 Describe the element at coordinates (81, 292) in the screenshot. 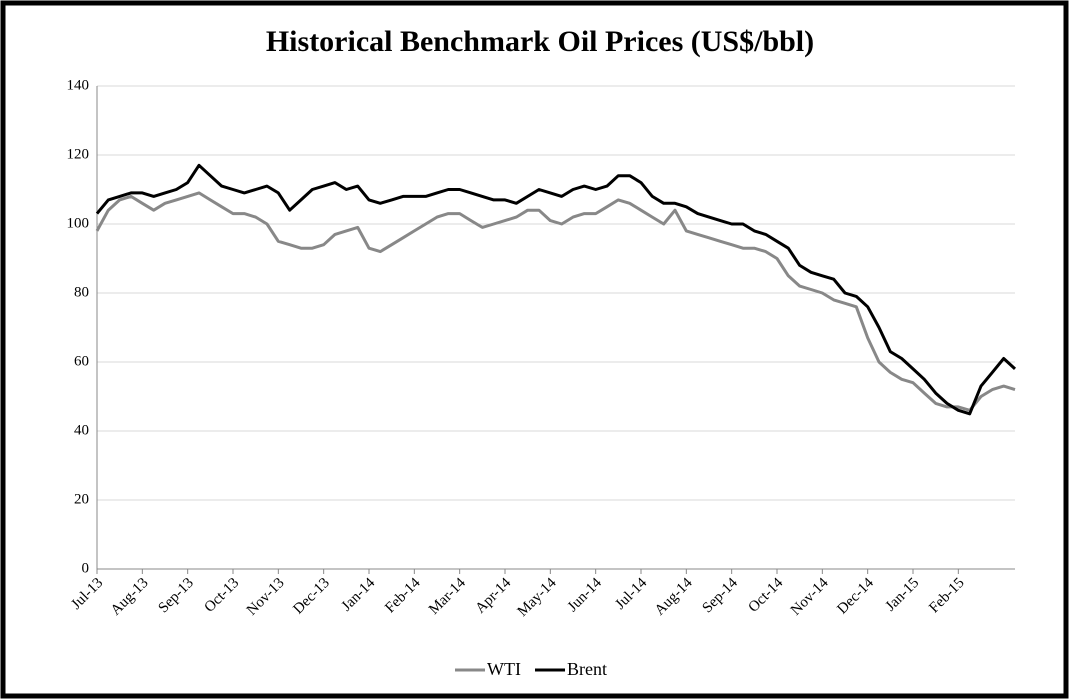

I see `y-tick-label: 80` at that location.